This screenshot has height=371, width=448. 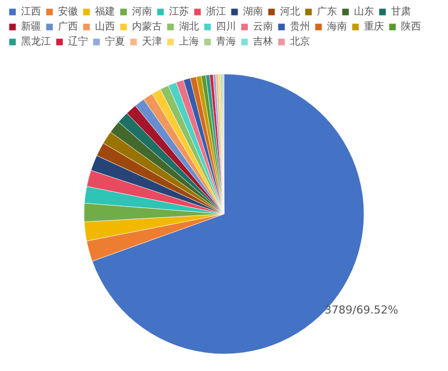 I want to click on legend-label: 河南, so click(x=142, y=12).